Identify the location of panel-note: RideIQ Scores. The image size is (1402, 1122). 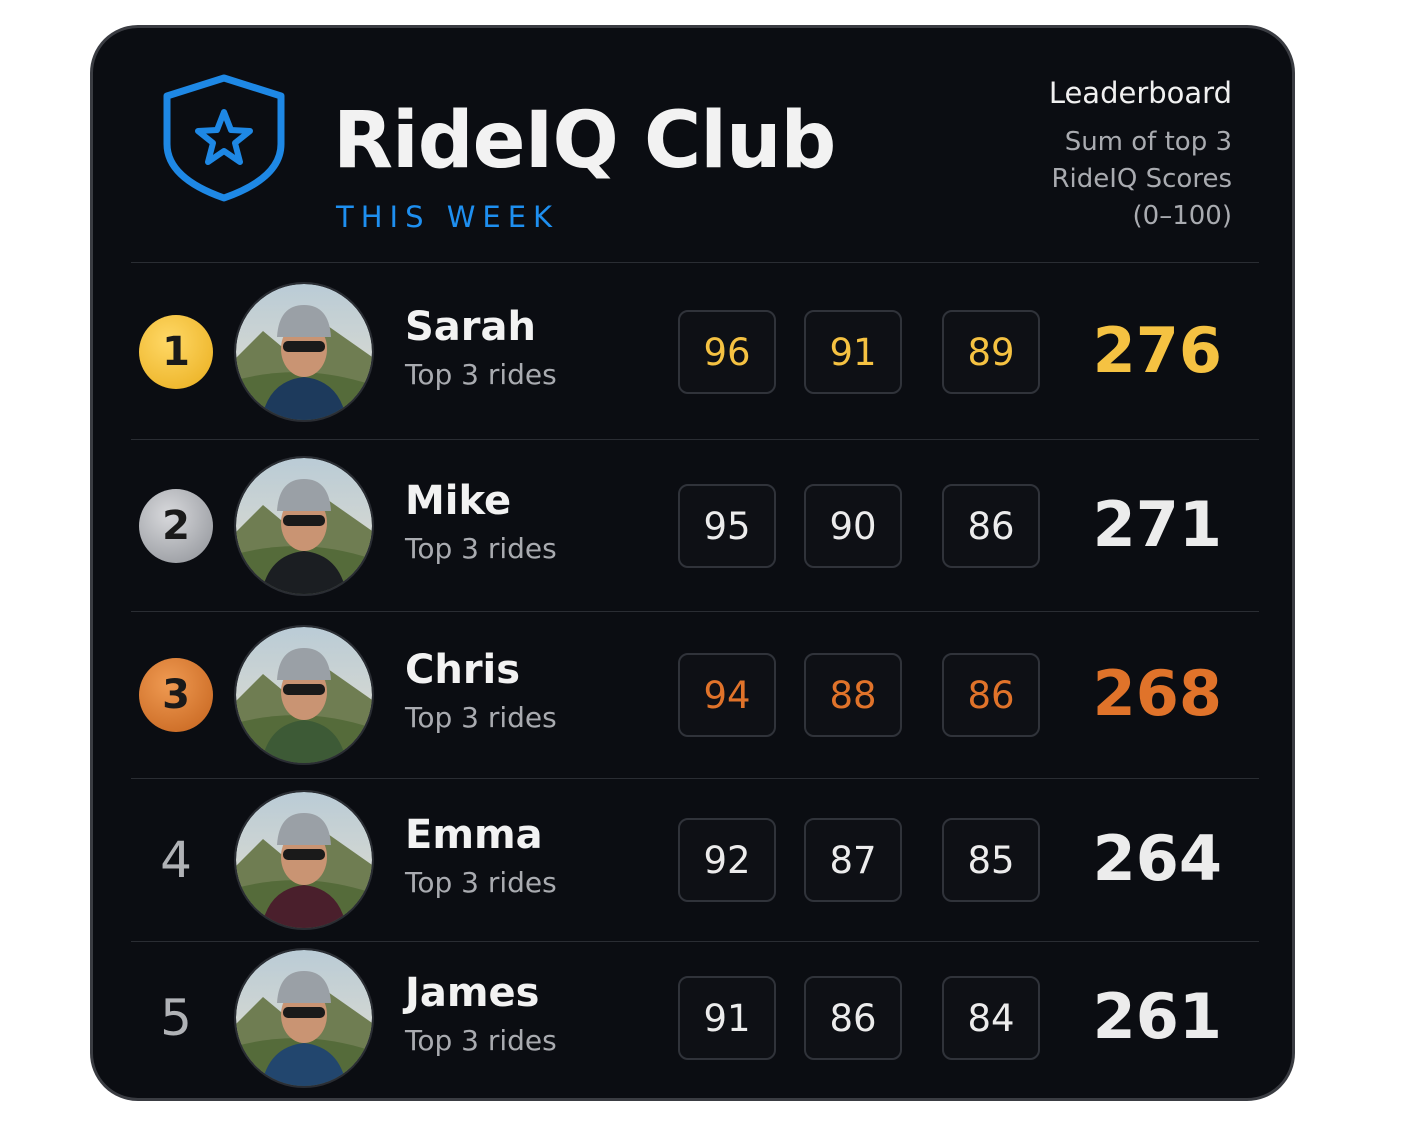
(1141, 179).